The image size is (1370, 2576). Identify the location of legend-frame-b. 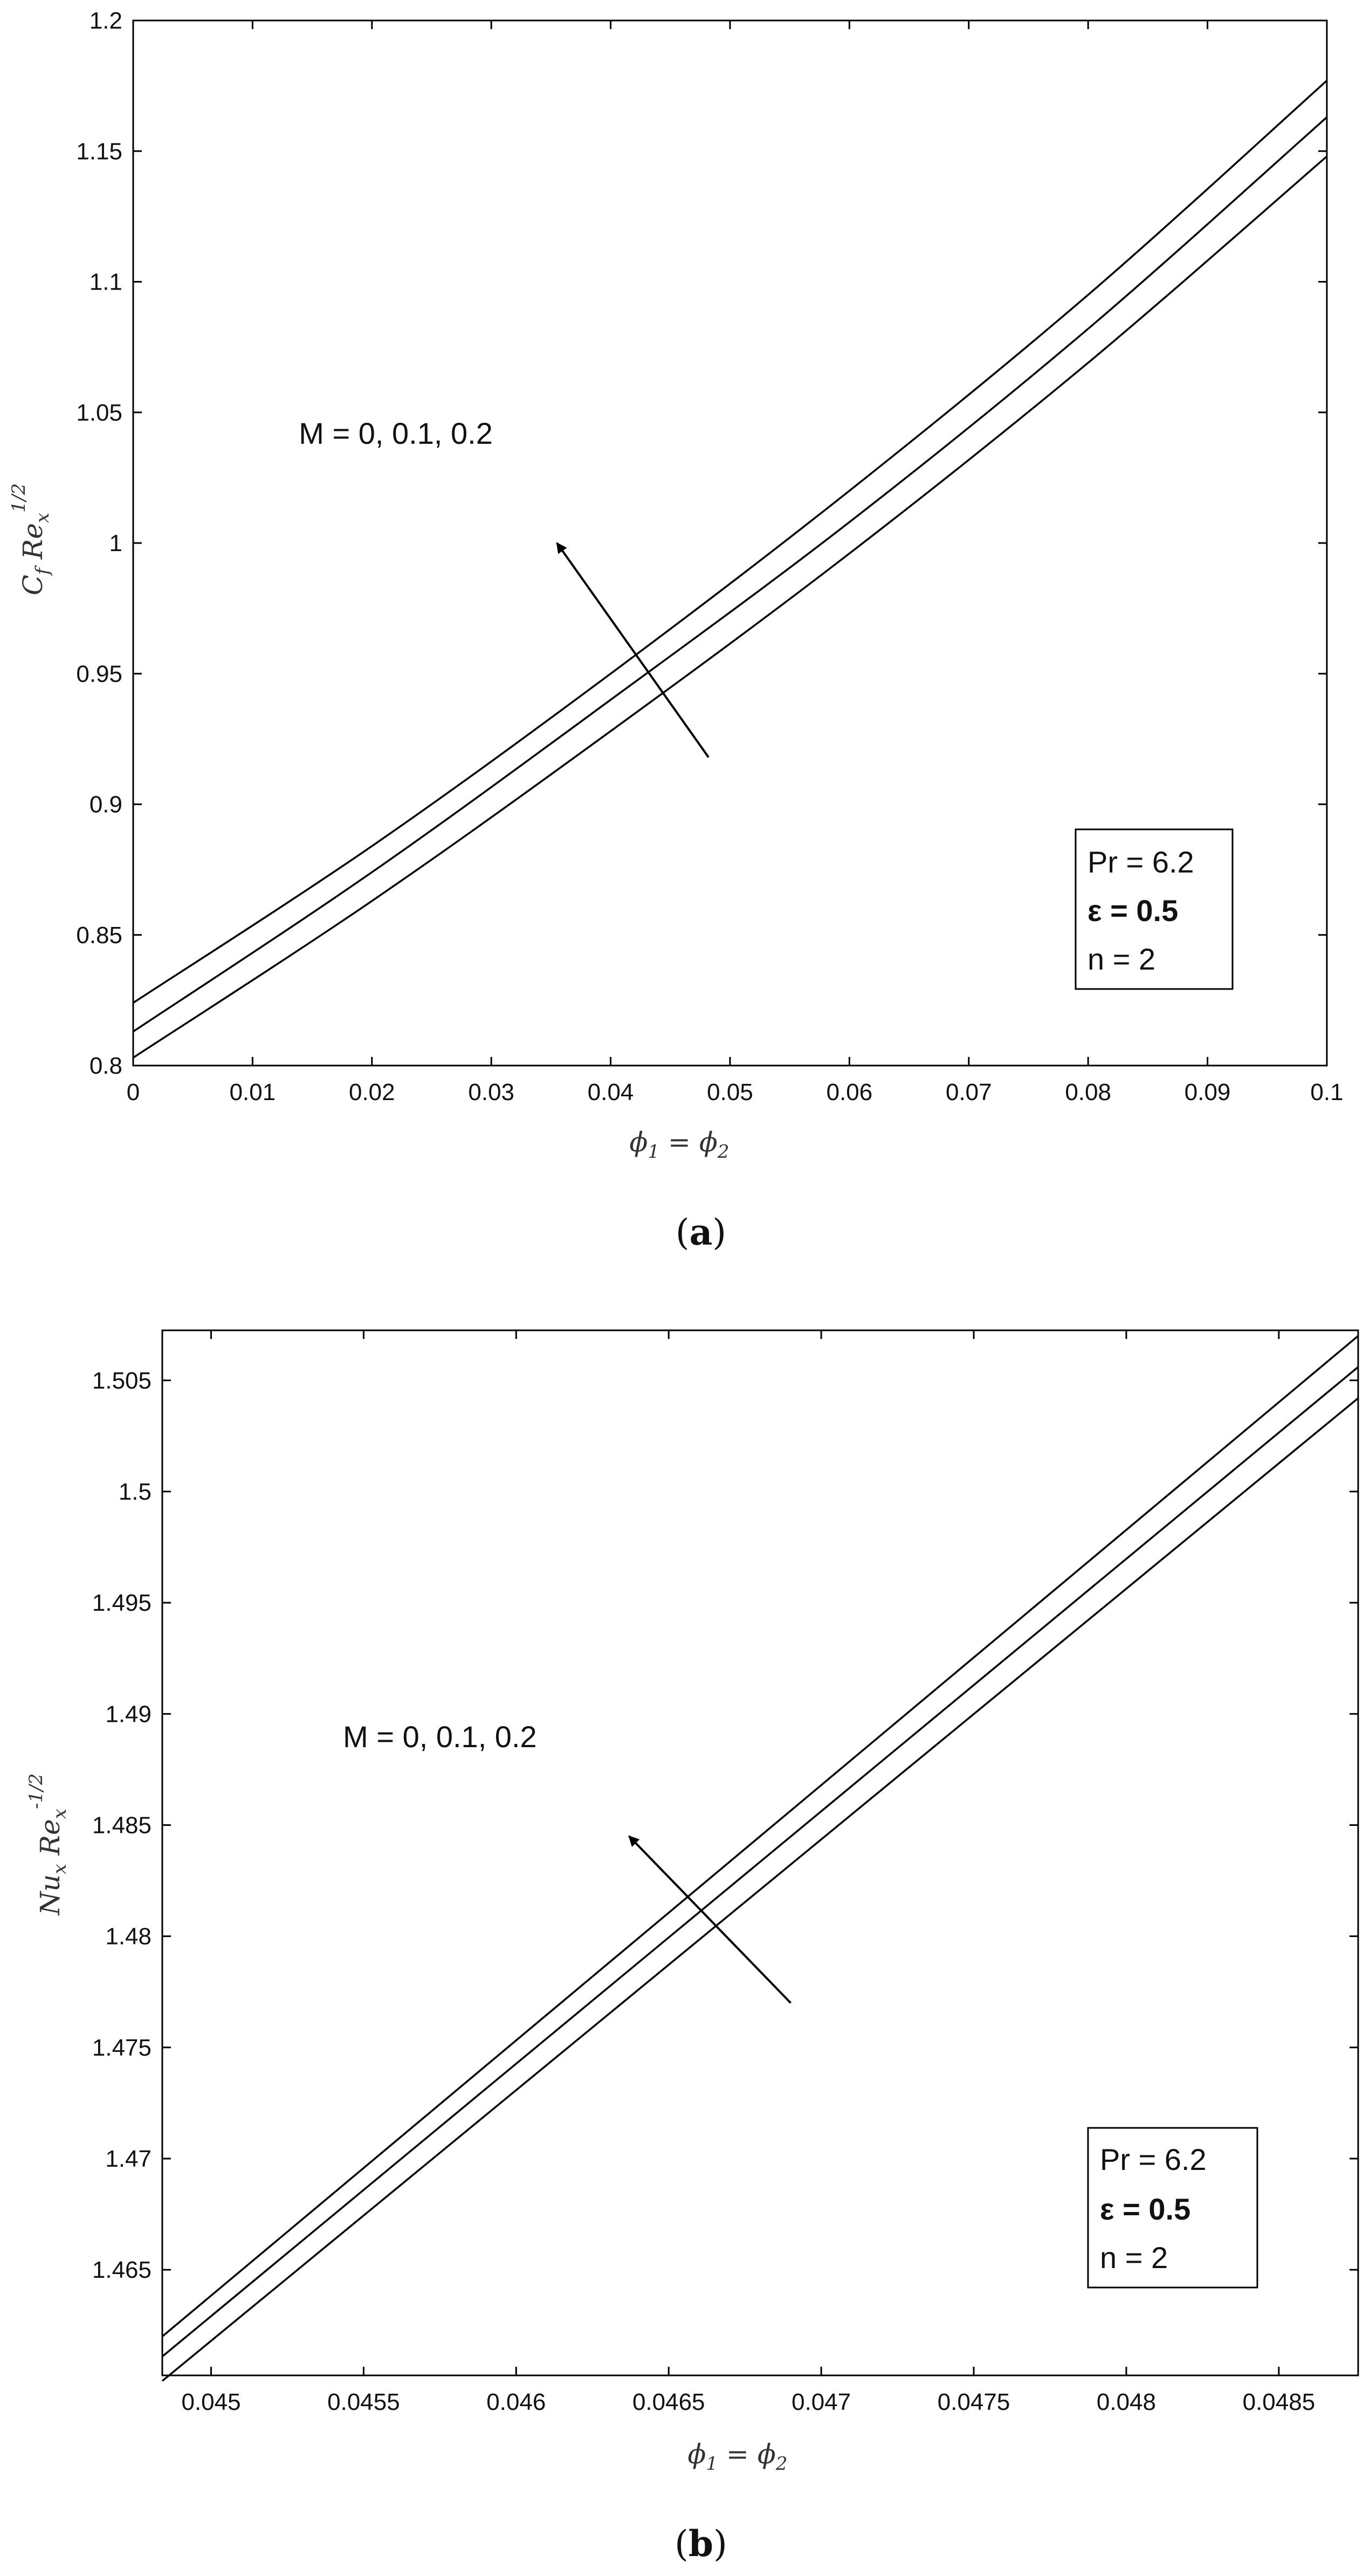
(1172, 2208).